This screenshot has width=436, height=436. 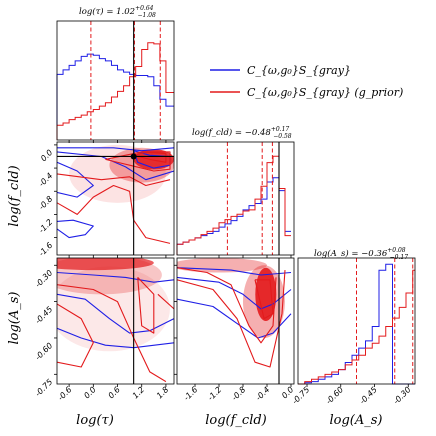 What do you see at coordinates (43, 387) in the screenshot?
I see `As_vs_tau-y-ticklabel-0: -0.75` at bounding box center [43, 387].